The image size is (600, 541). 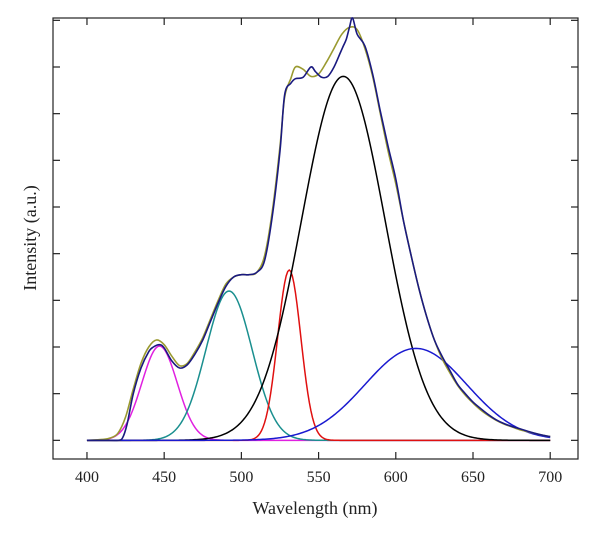 I want to click on x-tick-label-0: 400, so click(x=87, y=477).